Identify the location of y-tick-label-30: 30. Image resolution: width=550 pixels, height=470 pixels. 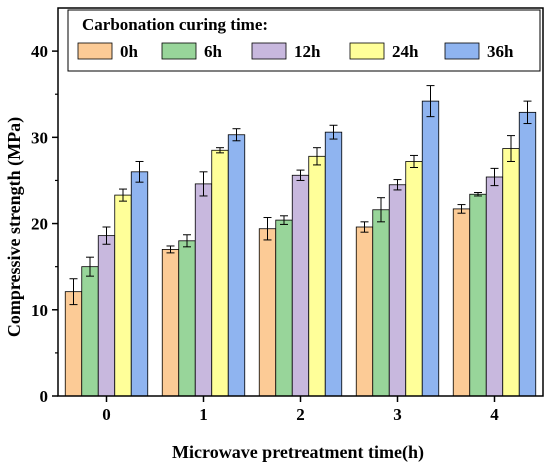
(39, 137).